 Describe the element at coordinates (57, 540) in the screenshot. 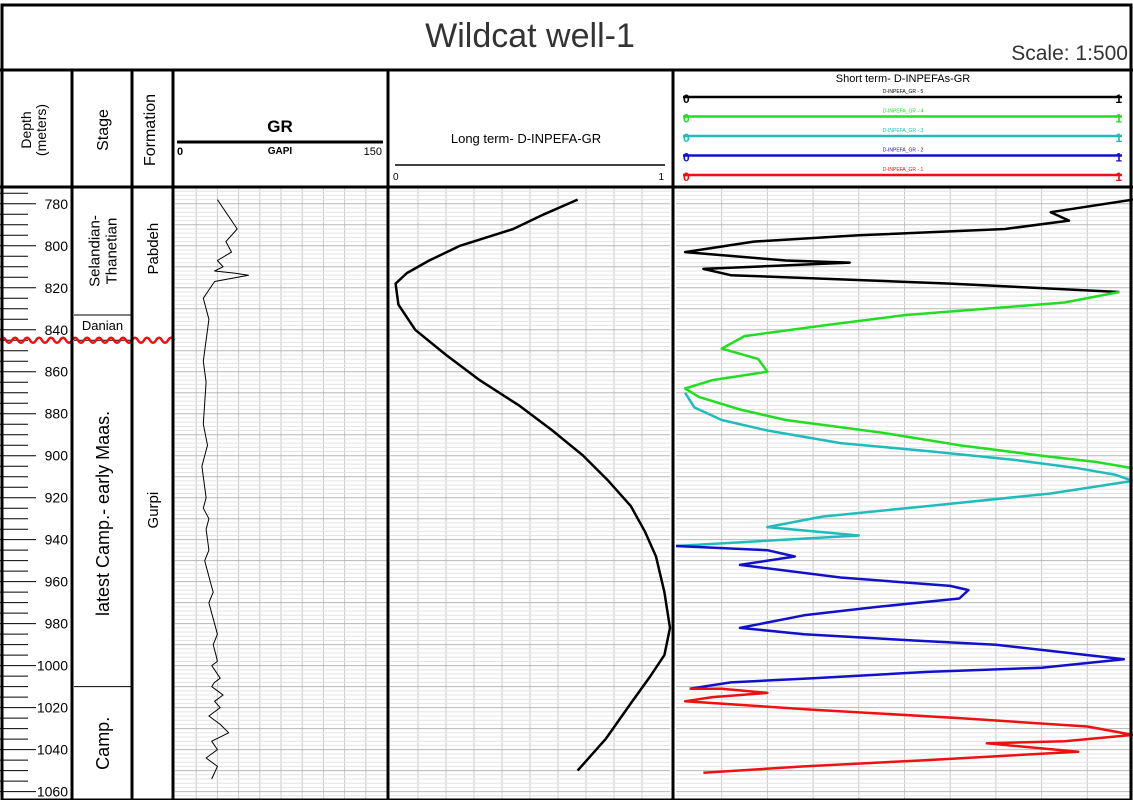

I see `depth-tick-label: 940` at that location.